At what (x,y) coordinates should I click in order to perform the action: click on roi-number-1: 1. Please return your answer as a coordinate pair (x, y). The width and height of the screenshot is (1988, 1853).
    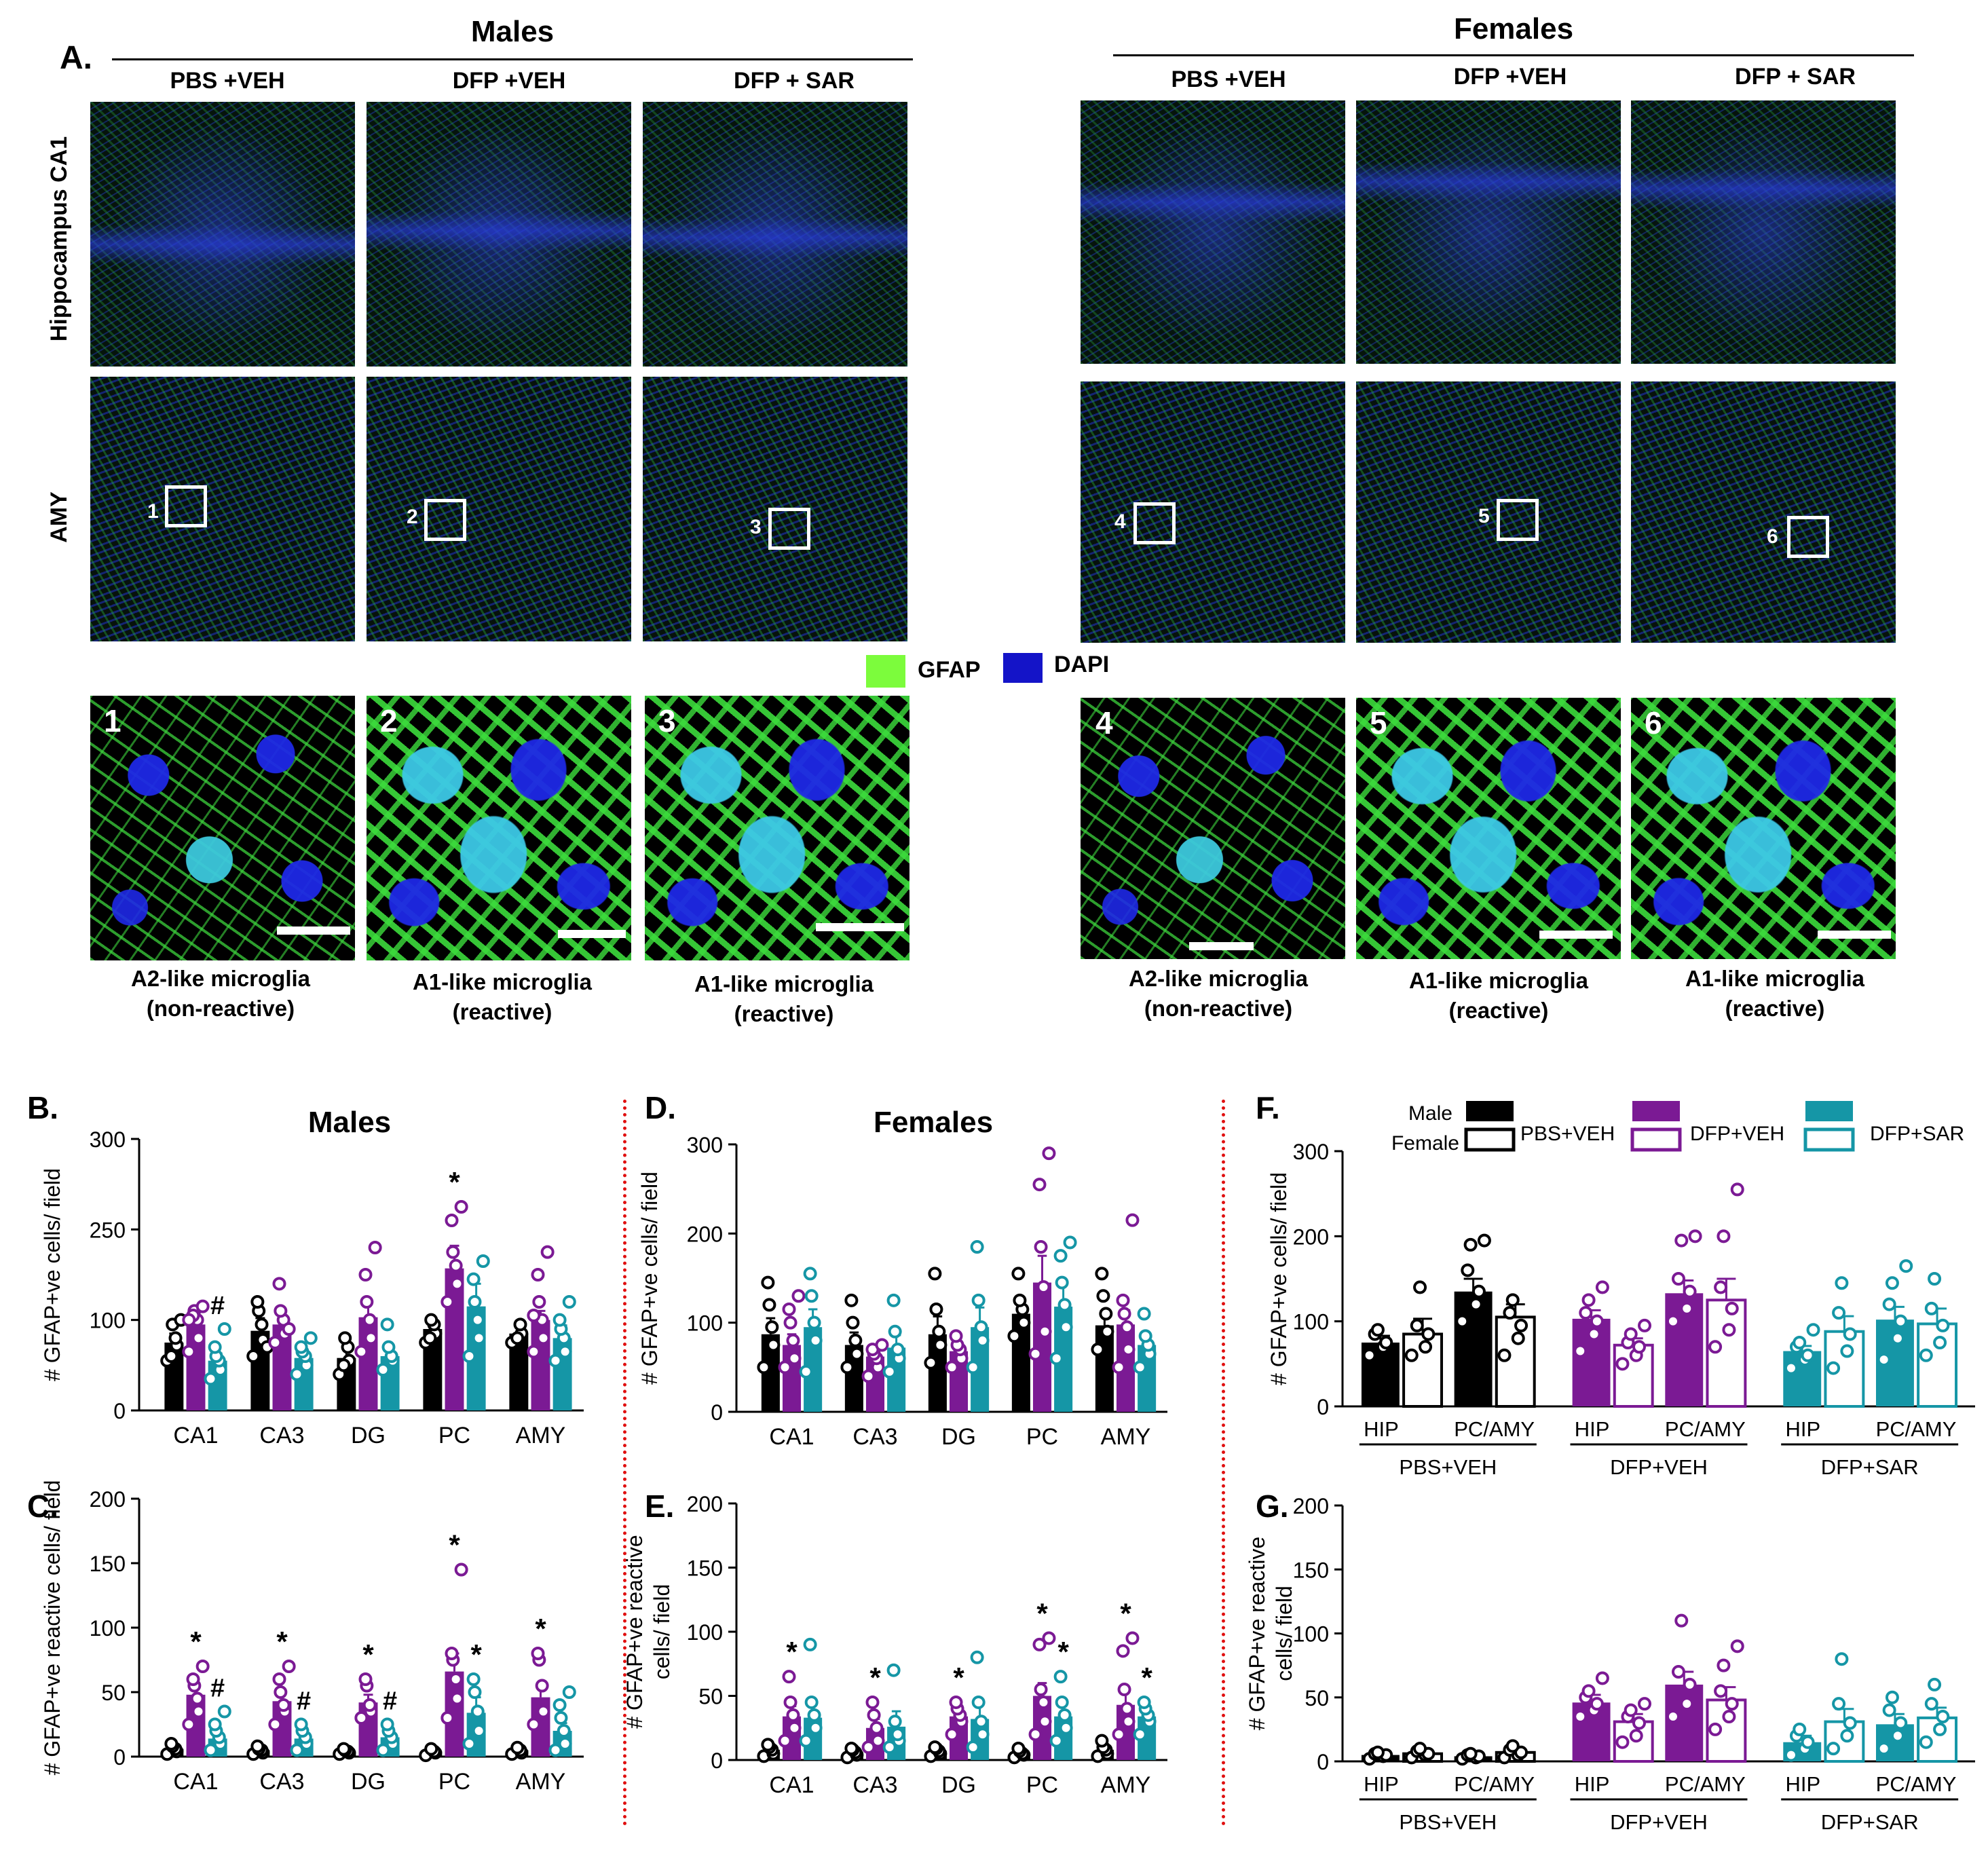
    Looking at the image, I should click on (153, 511).